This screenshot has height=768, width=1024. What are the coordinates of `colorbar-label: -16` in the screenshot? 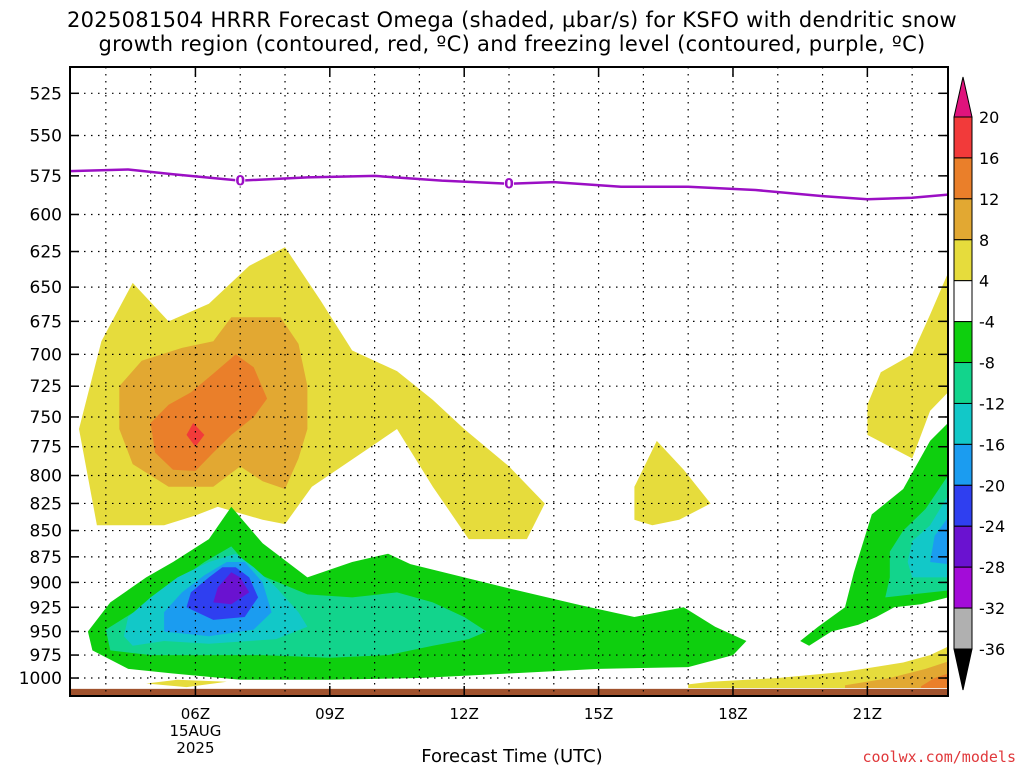 It's located at (992, 444).